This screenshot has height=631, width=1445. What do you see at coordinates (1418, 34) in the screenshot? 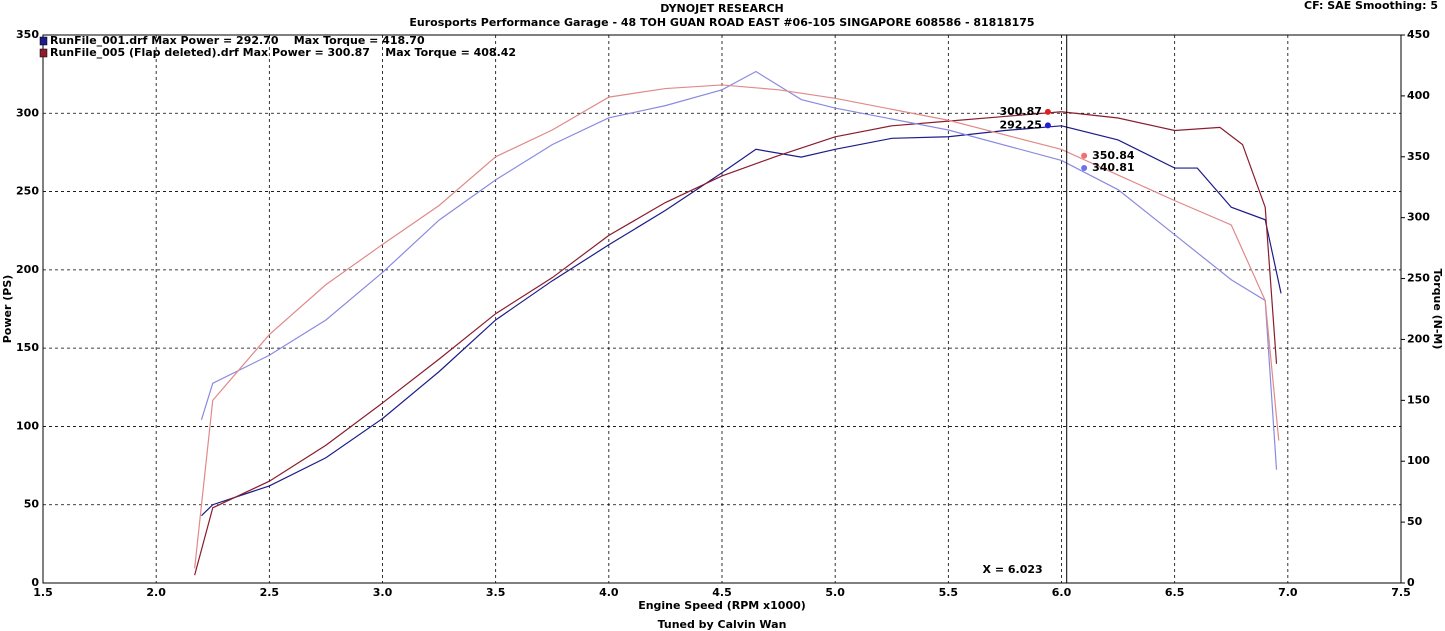
I see `y2-tick-label: 450` at bounding box center [1418, 34].